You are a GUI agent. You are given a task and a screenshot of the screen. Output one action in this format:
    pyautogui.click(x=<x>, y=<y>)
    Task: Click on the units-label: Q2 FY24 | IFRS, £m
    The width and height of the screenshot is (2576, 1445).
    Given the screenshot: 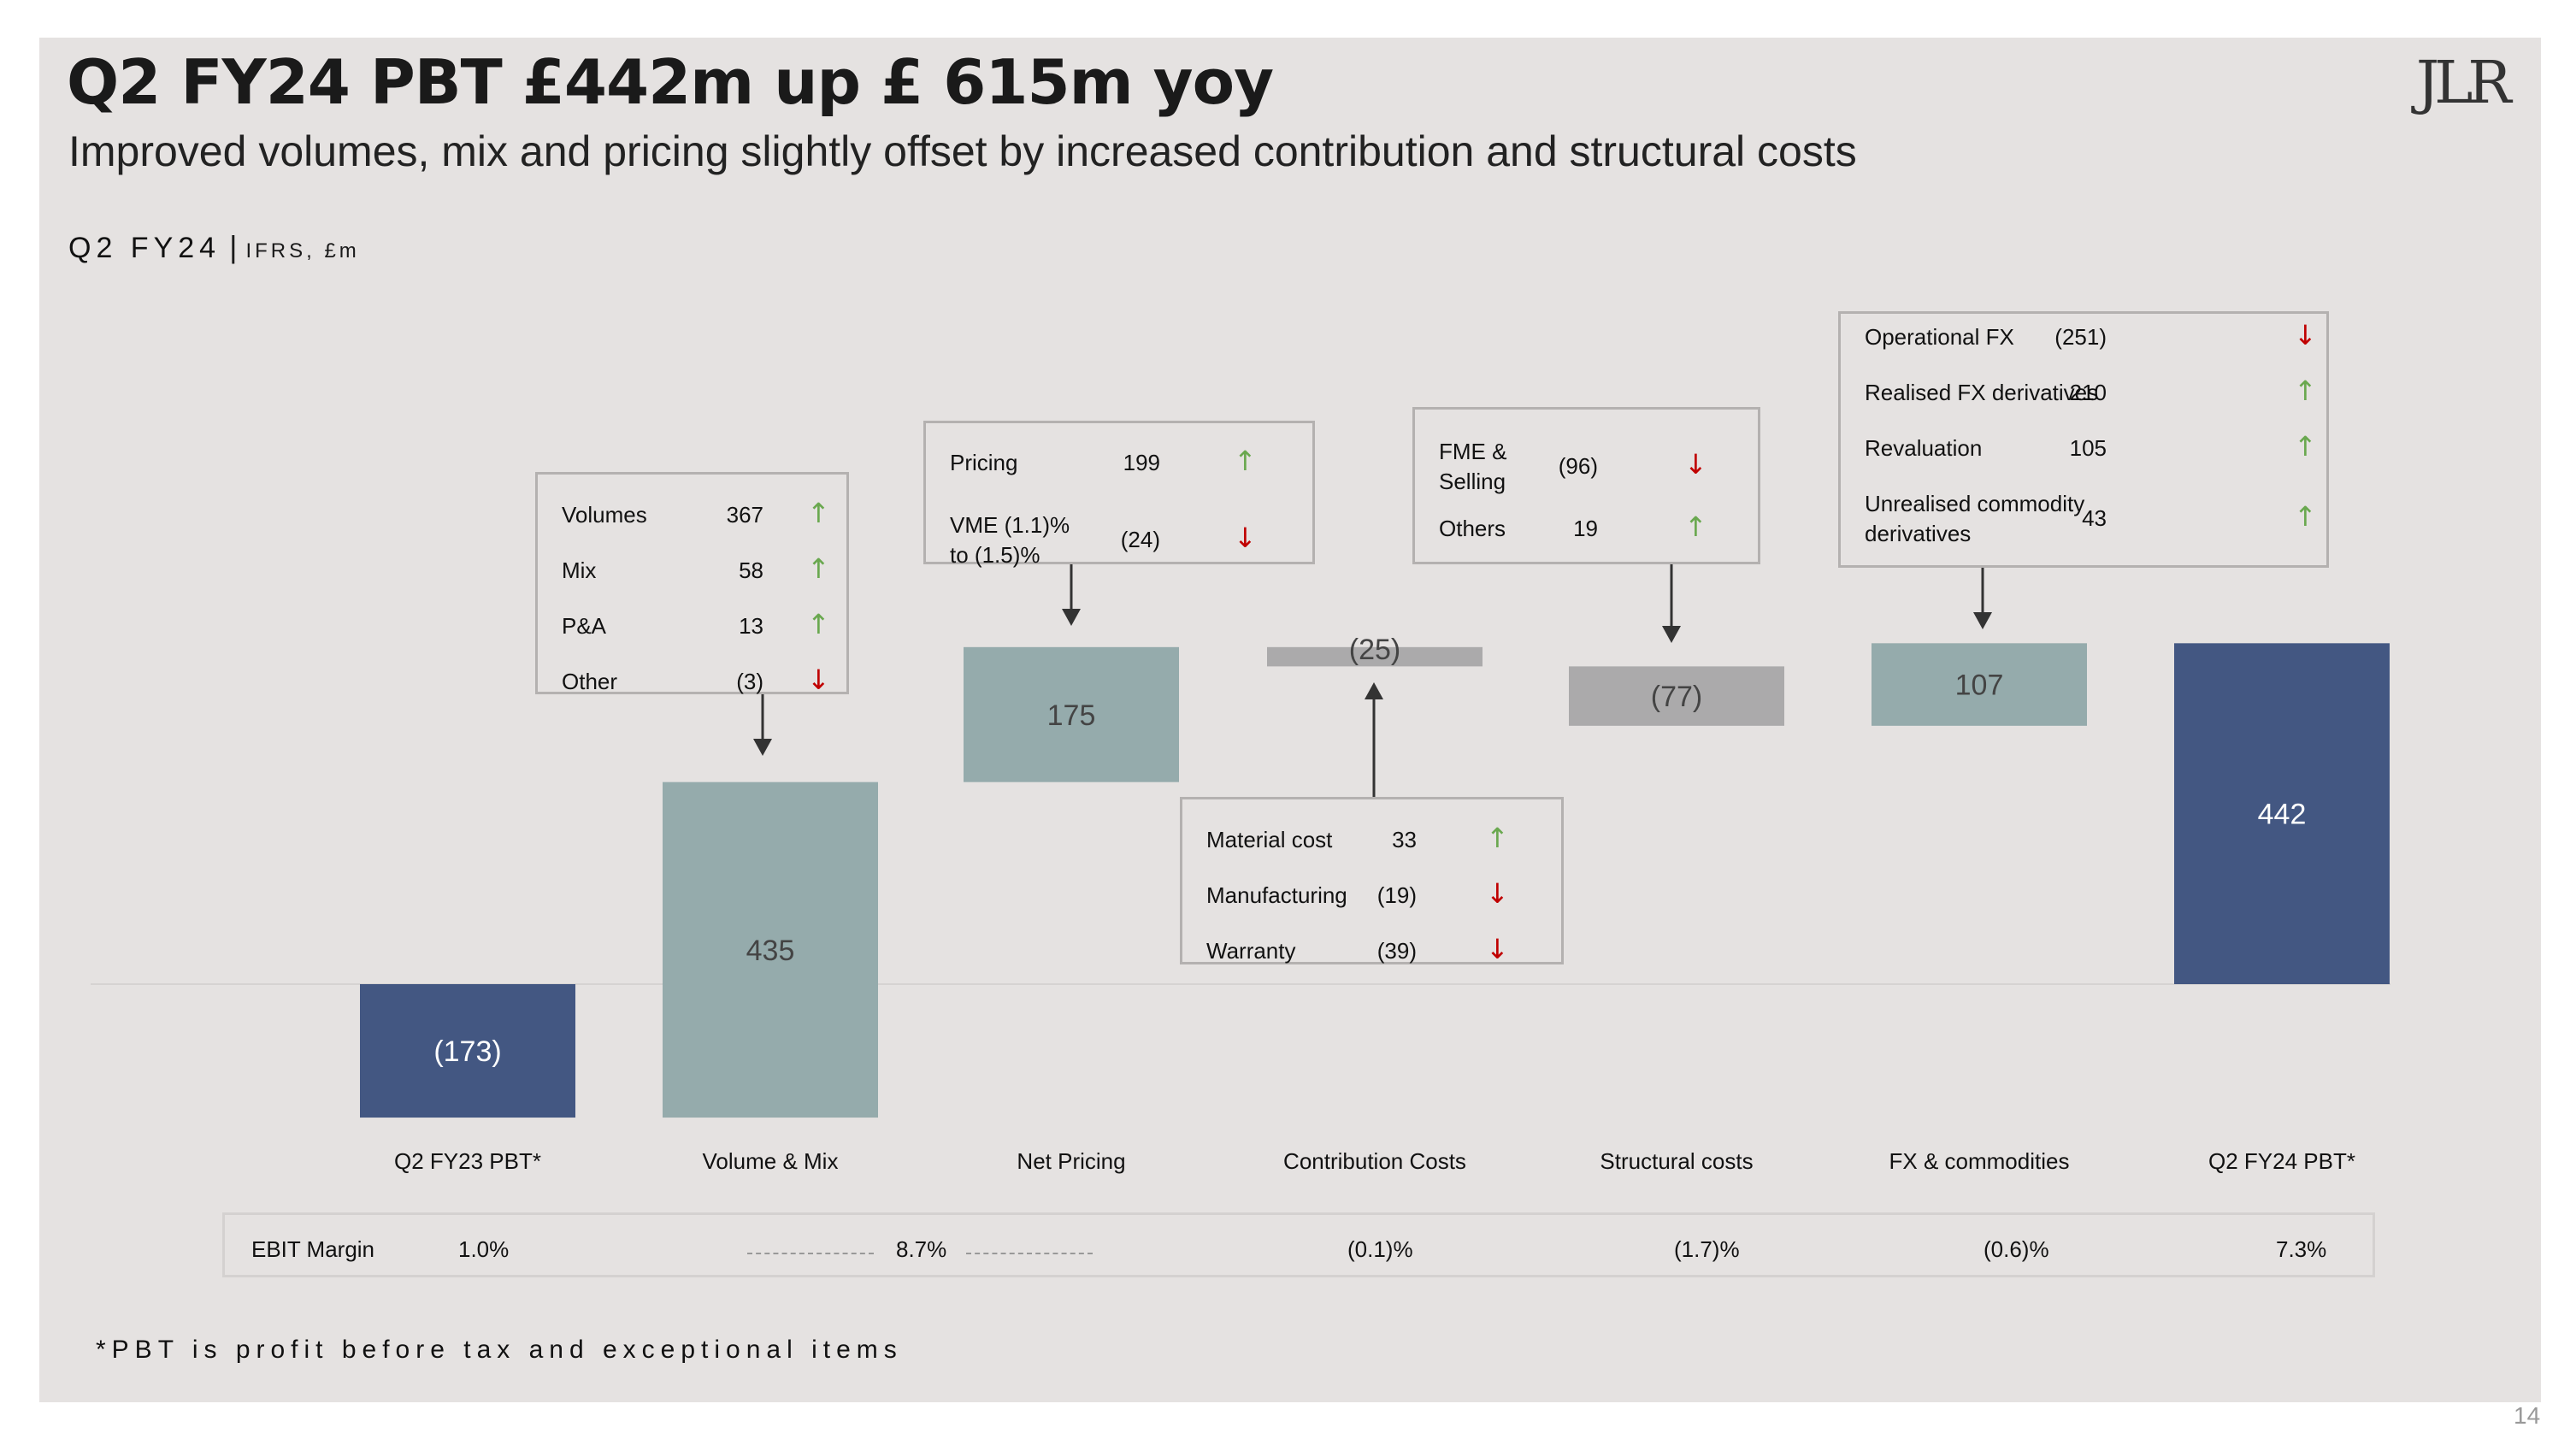 What is the action you would take?
    pyautogui.click(x=214, y=247)
    